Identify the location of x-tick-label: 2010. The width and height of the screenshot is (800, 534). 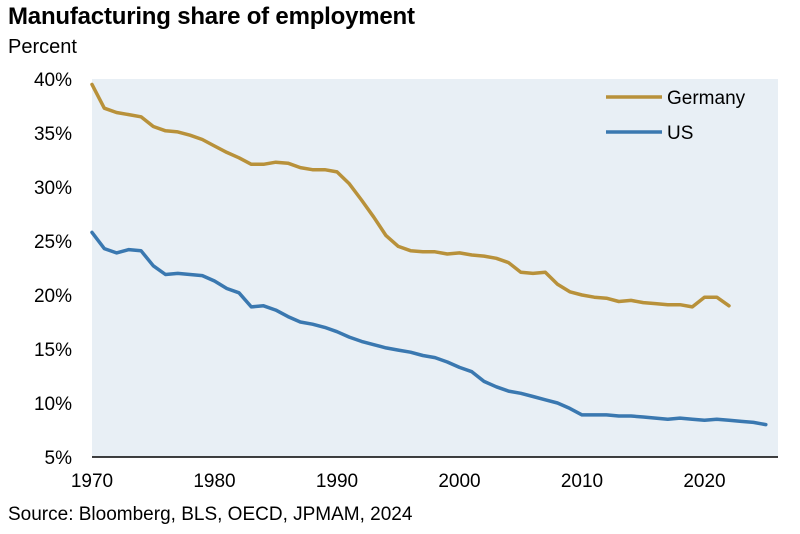
(582, 481).